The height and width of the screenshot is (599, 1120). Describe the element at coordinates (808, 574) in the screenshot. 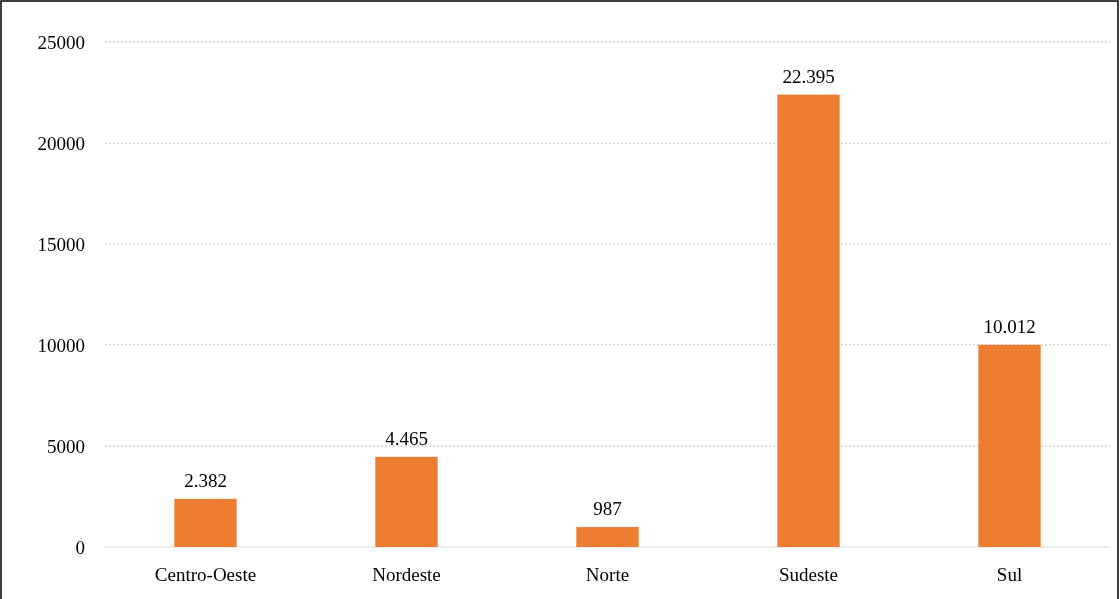

I see `x-tick-label: Sudeste` at that location.